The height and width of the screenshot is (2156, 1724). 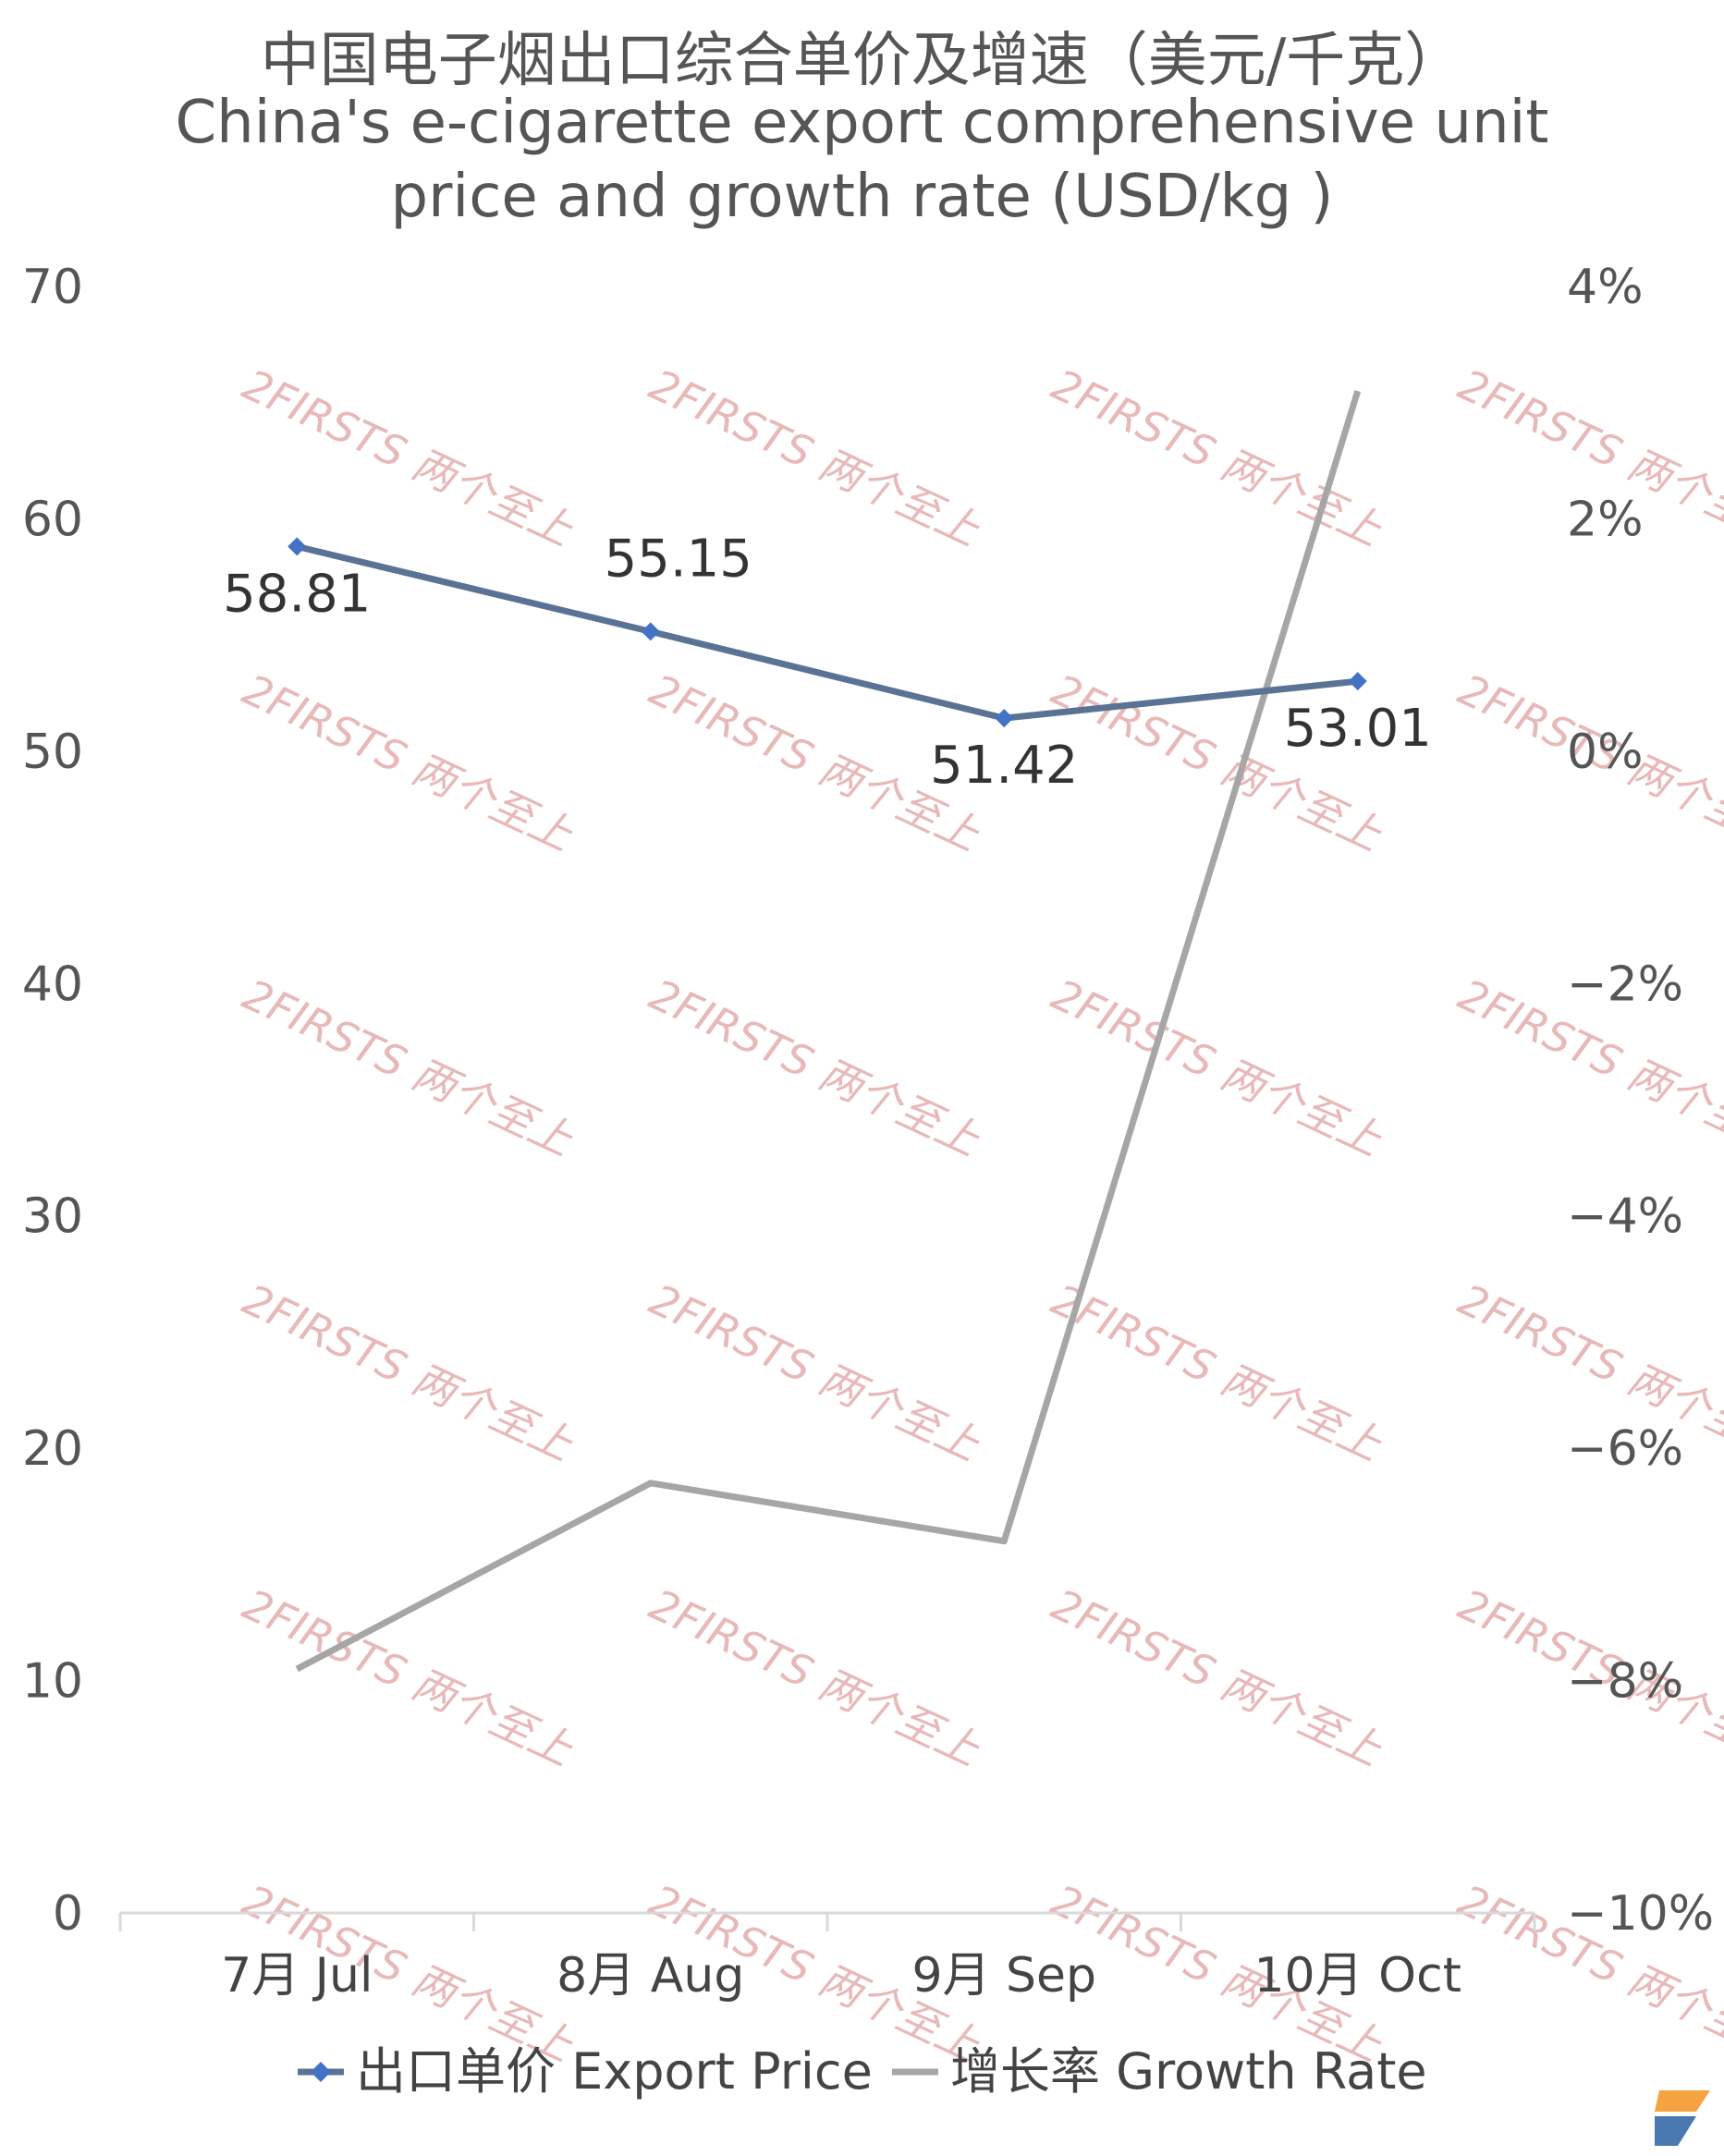 What do you see at coordinates (1625, 1449) in the screenshot?
I see `y-right-tick-label: −6%` at bounding box center [1625, 1449].